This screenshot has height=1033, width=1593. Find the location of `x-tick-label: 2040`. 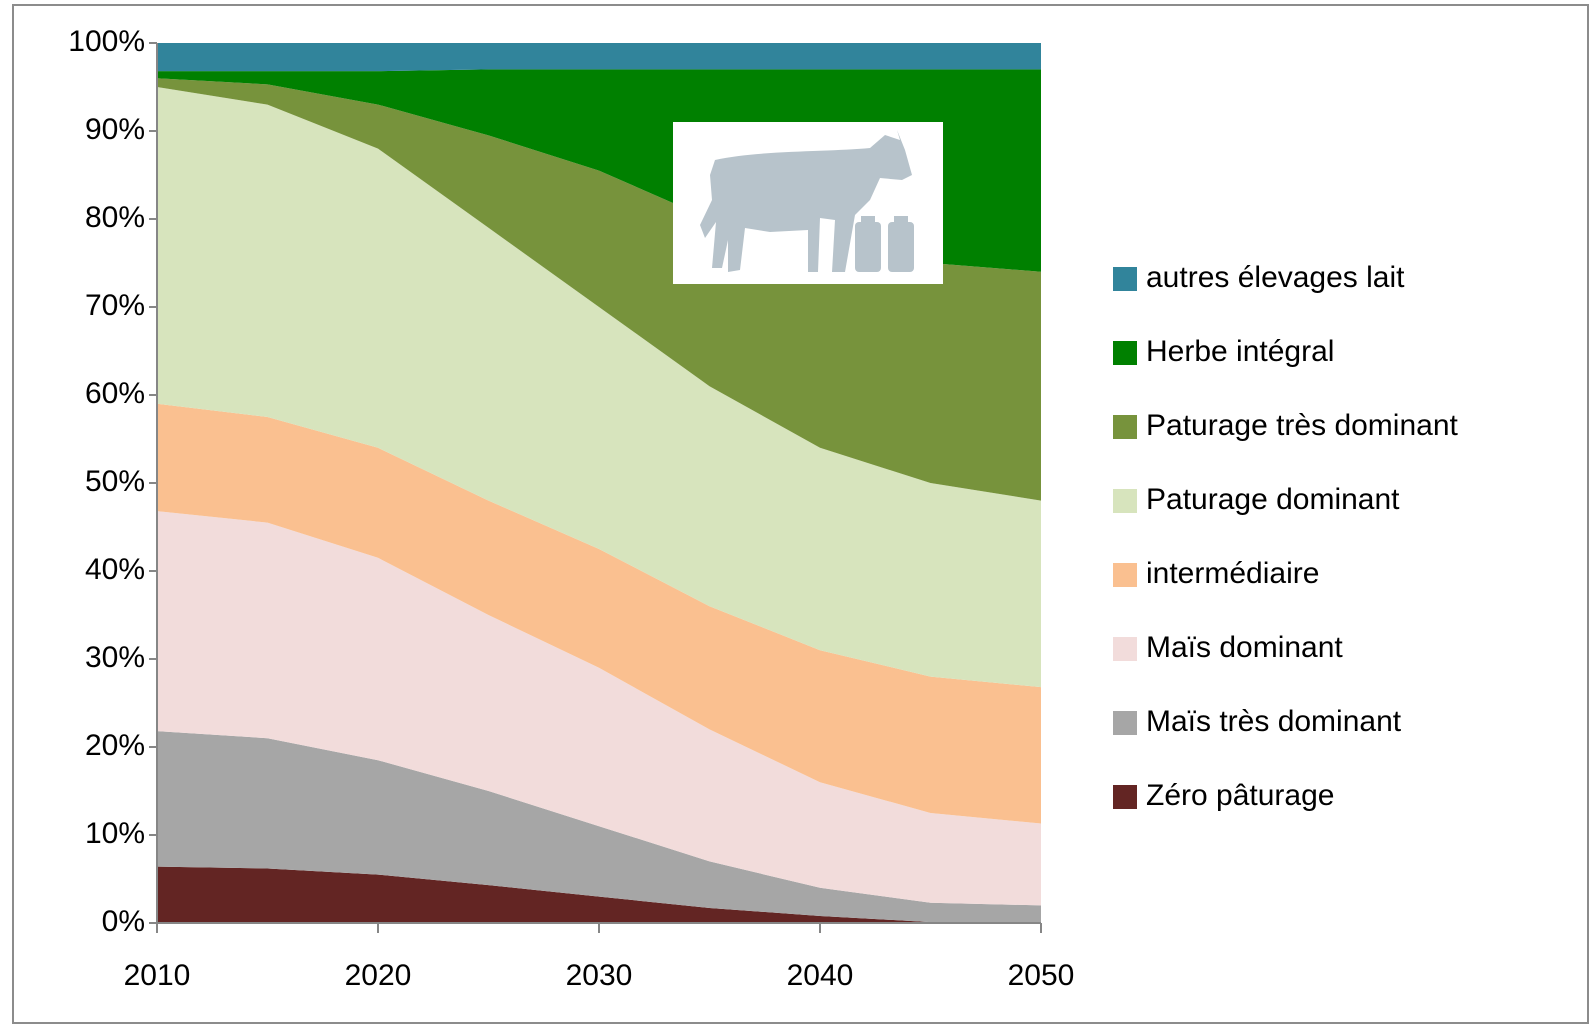

x-tick-label: 2040 is located at coordinates (820, 975).